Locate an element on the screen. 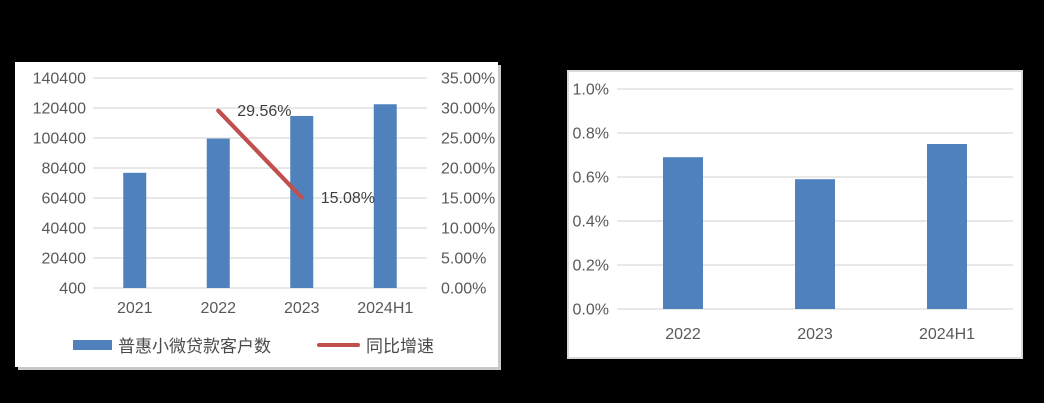 This screenshot has width=1044, height=403. y-axis-tick-label: 0.2% is located at coordinates (591, 266).